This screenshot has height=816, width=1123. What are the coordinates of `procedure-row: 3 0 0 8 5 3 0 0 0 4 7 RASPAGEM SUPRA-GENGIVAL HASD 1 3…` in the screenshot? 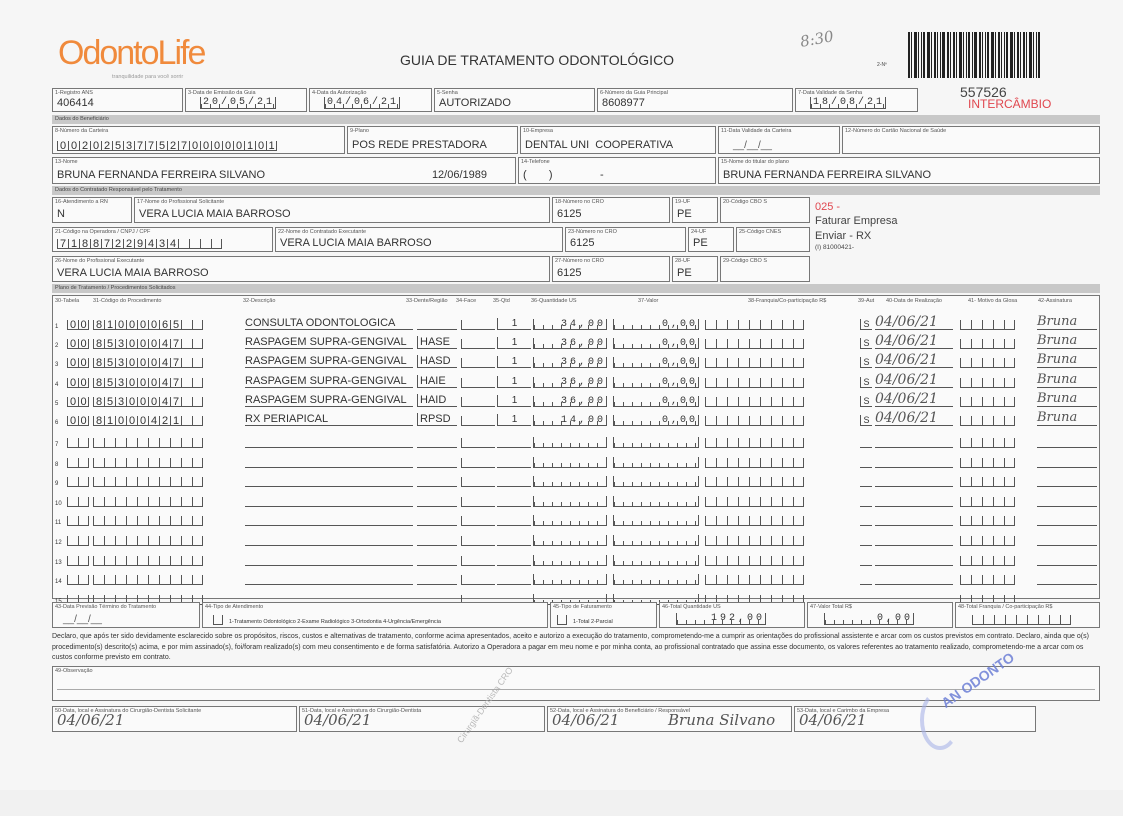 It's located at (577, 360).